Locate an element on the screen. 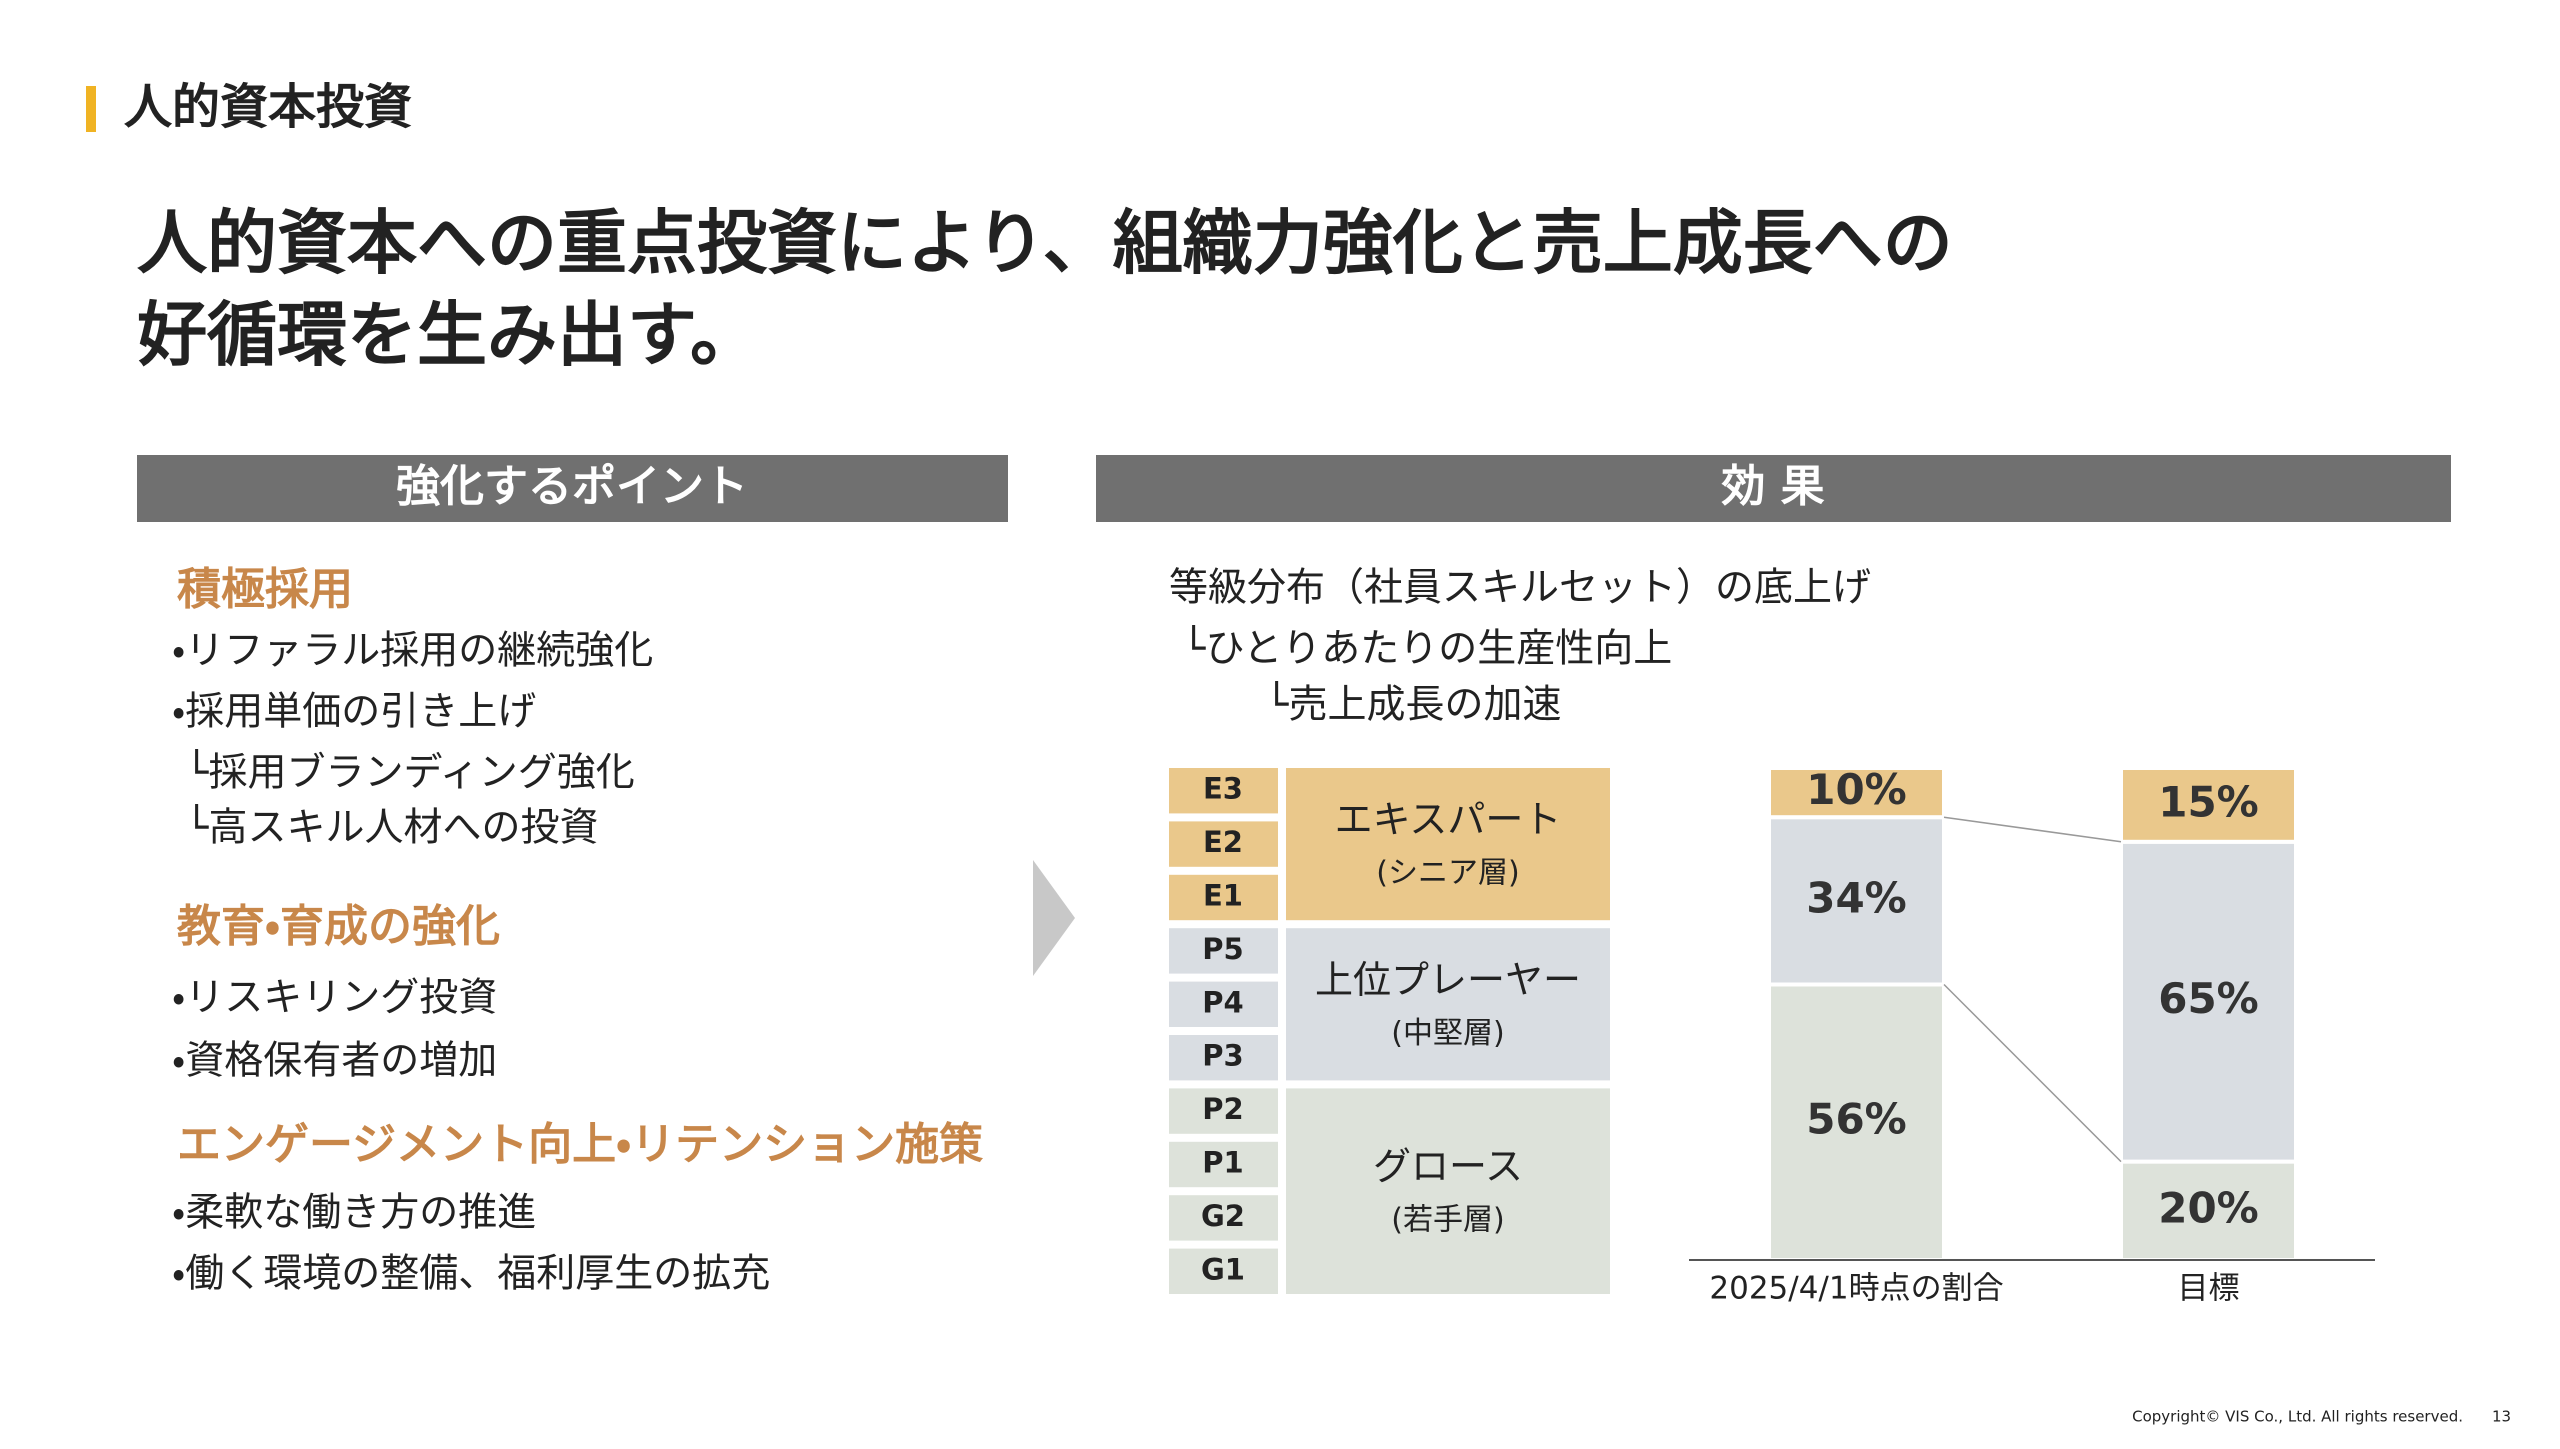  grade-label: E2 is located at coordinates (1223, 842).